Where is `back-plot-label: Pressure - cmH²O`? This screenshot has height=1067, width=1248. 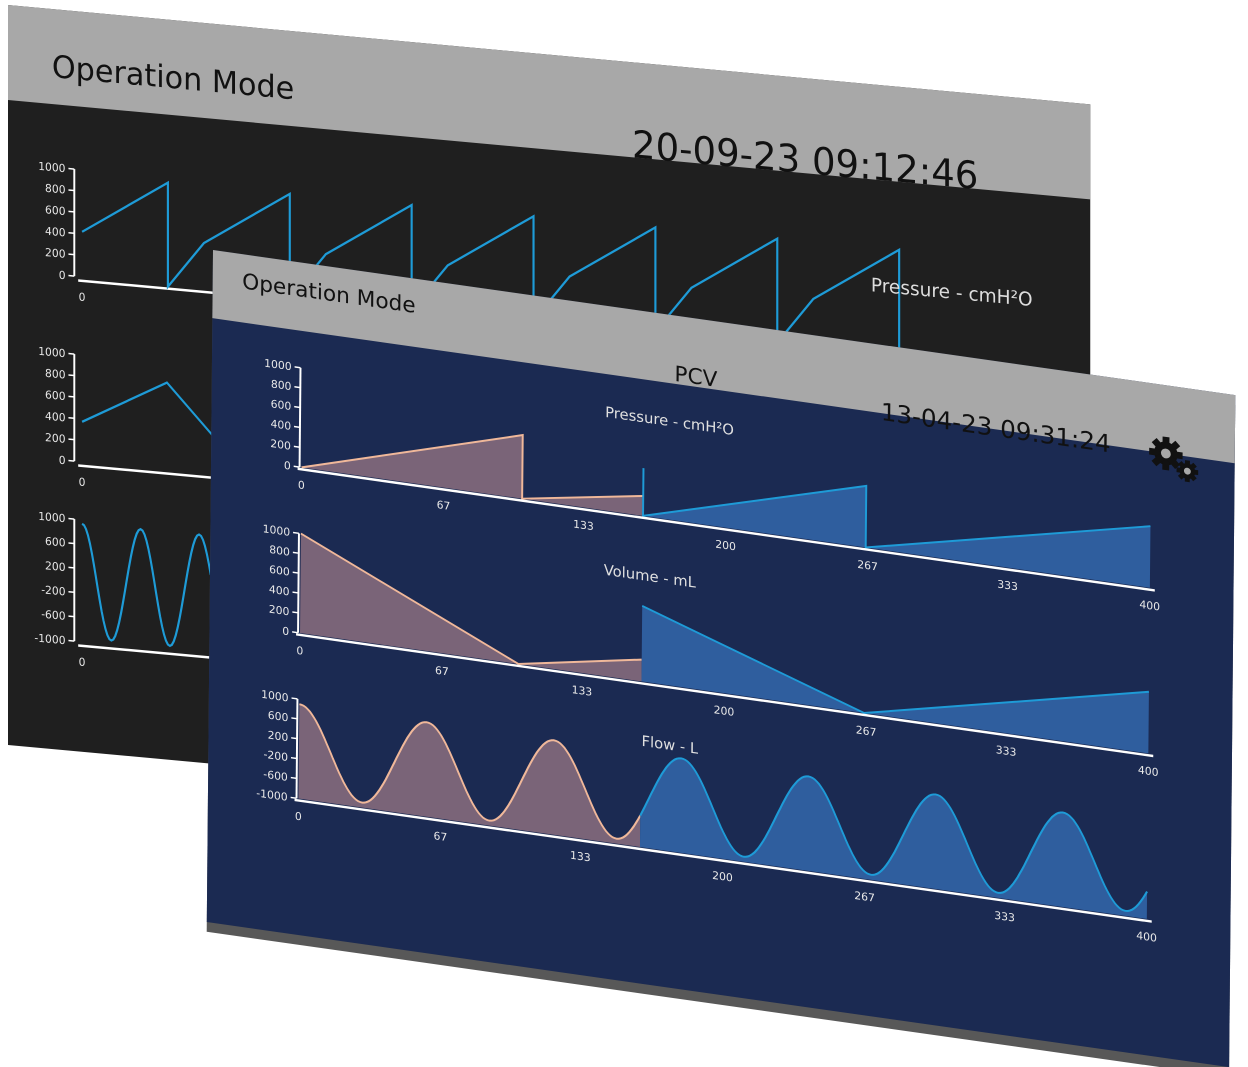
back-plot-label: Pressure - cmH²O is located at coordinates (951, 293).